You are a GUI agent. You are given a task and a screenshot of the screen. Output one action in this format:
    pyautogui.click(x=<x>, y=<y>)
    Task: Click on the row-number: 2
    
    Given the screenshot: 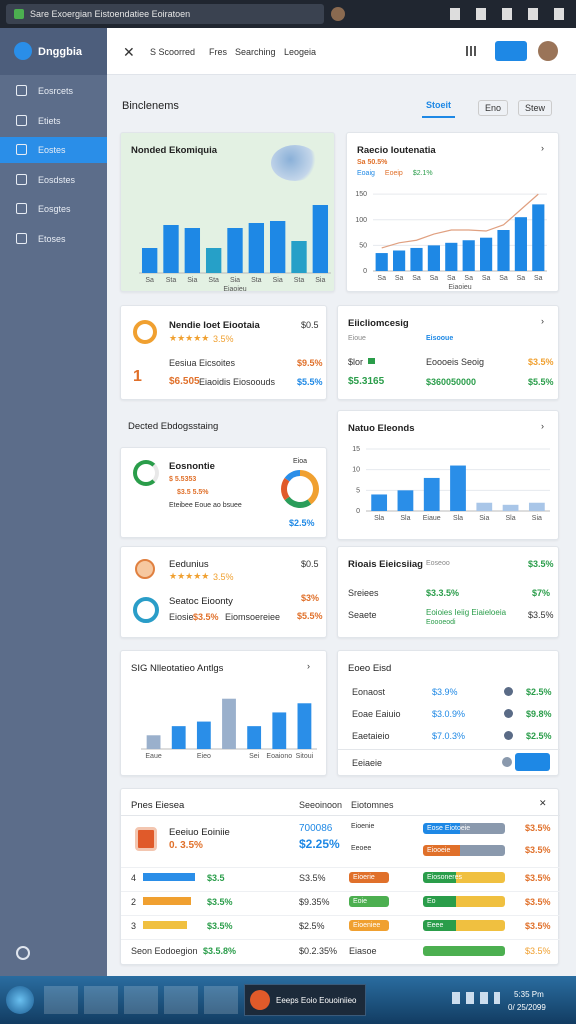 What is the action you would take?
    pyautogui.click(x=134, y=902)
    